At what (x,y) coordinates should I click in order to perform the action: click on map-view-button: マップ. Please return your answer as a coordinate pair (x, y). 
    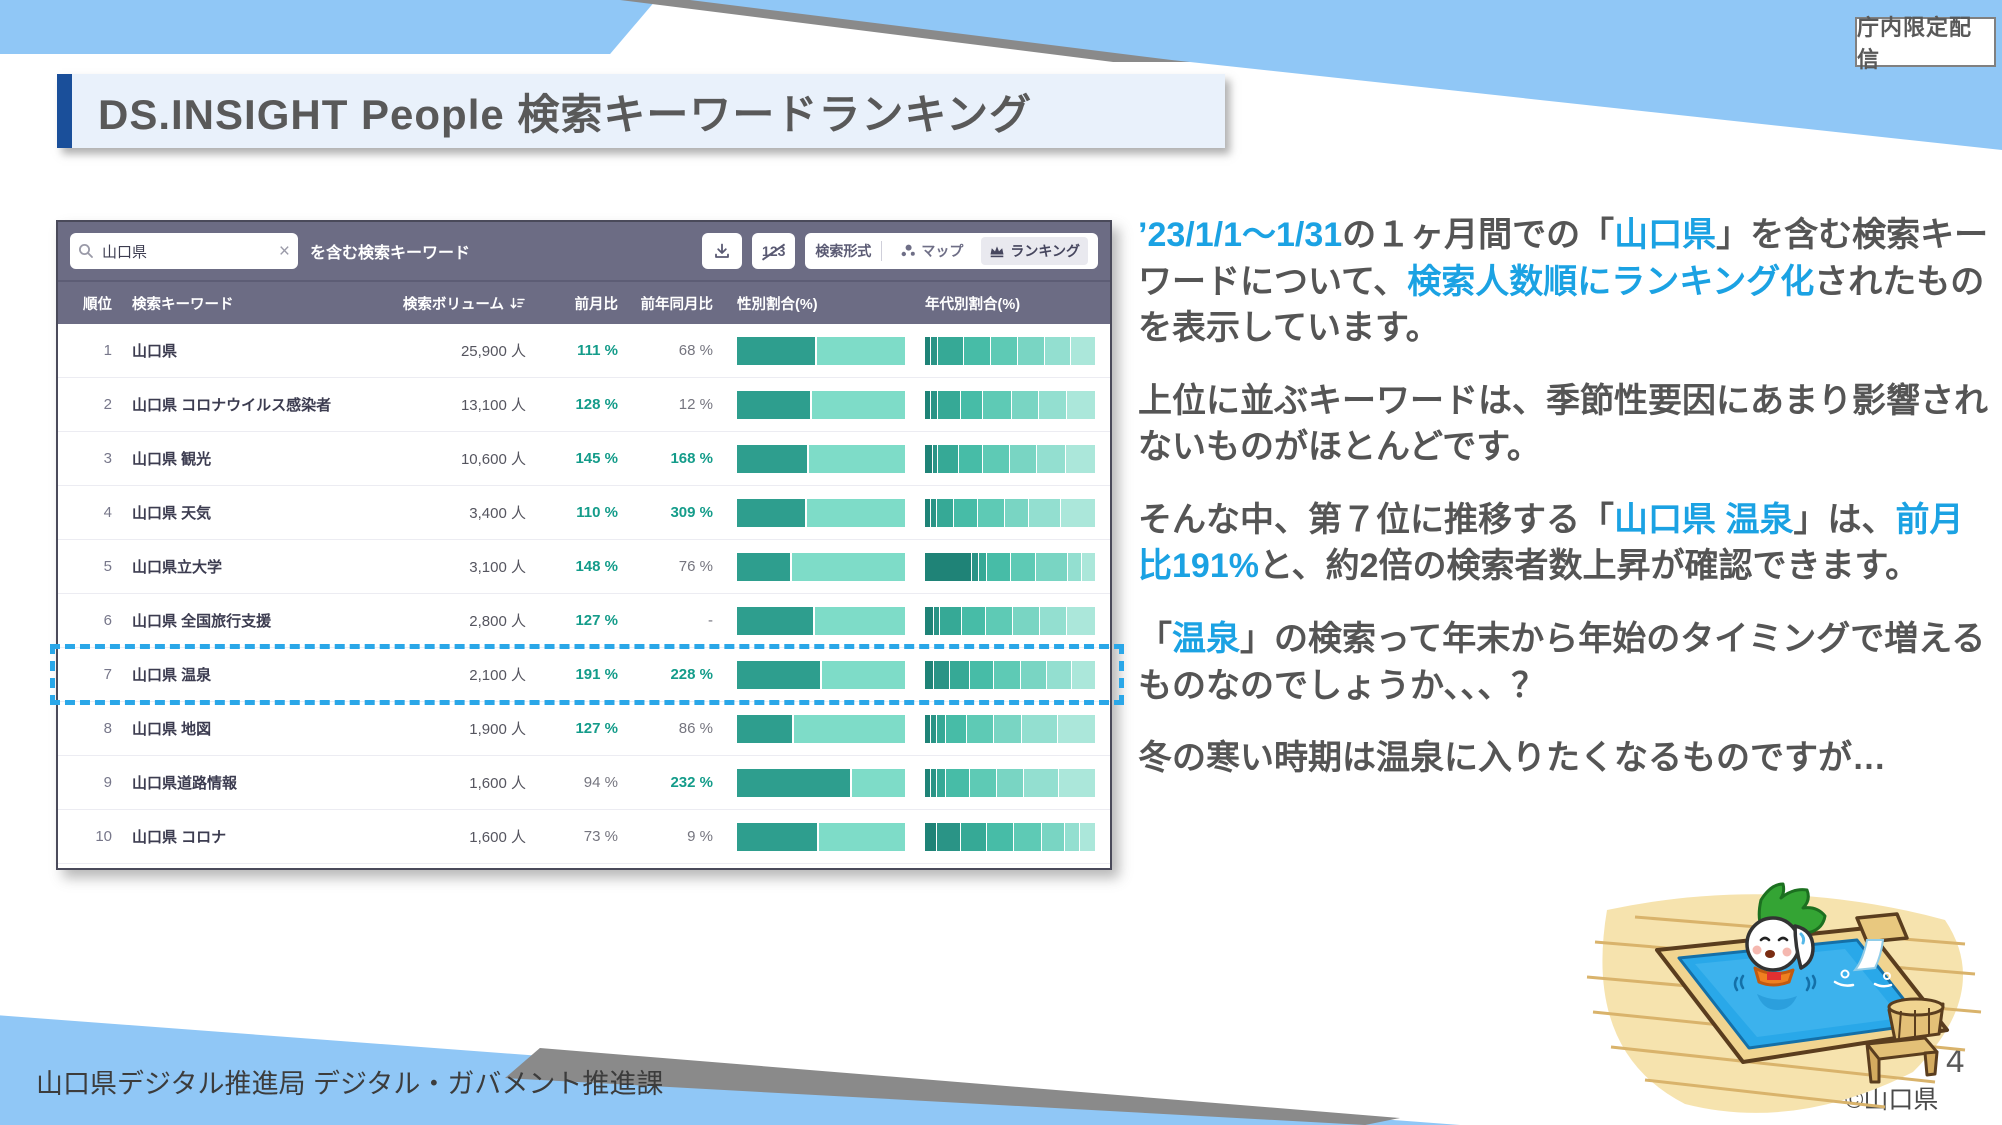
    Looking at the image, I should click on (931, 251).